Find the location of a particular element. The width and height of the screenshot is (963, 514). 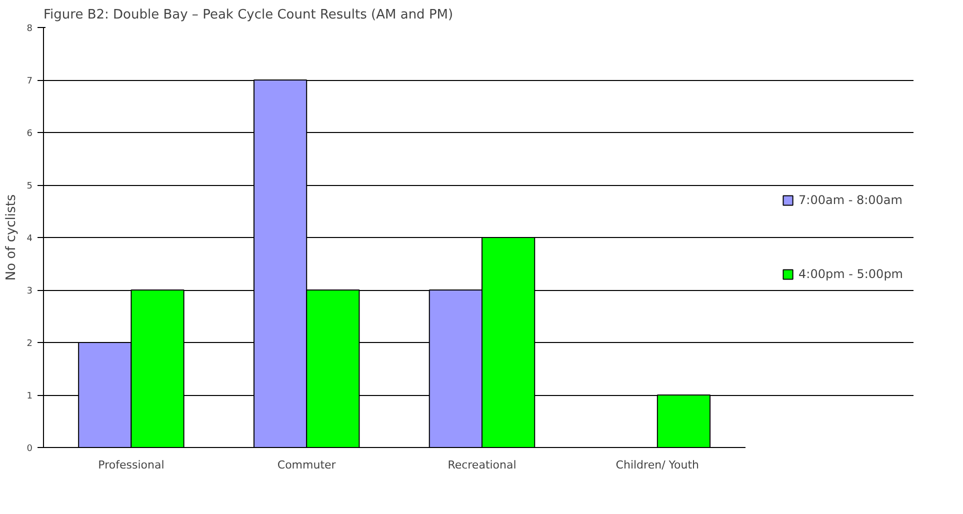

y-tick-label: 6 is located at coordinates (29, 134).